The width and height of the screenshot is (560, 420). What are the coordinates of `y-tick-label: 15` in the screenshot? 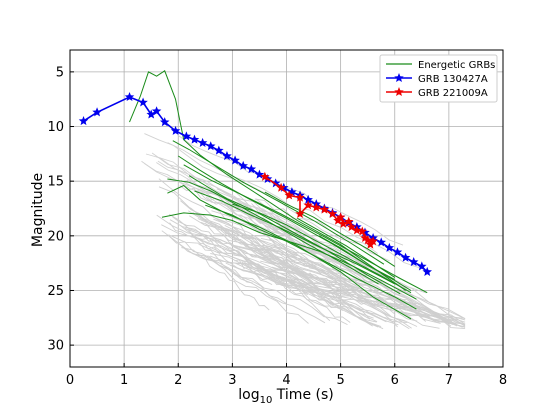 It's located at (55, 182).